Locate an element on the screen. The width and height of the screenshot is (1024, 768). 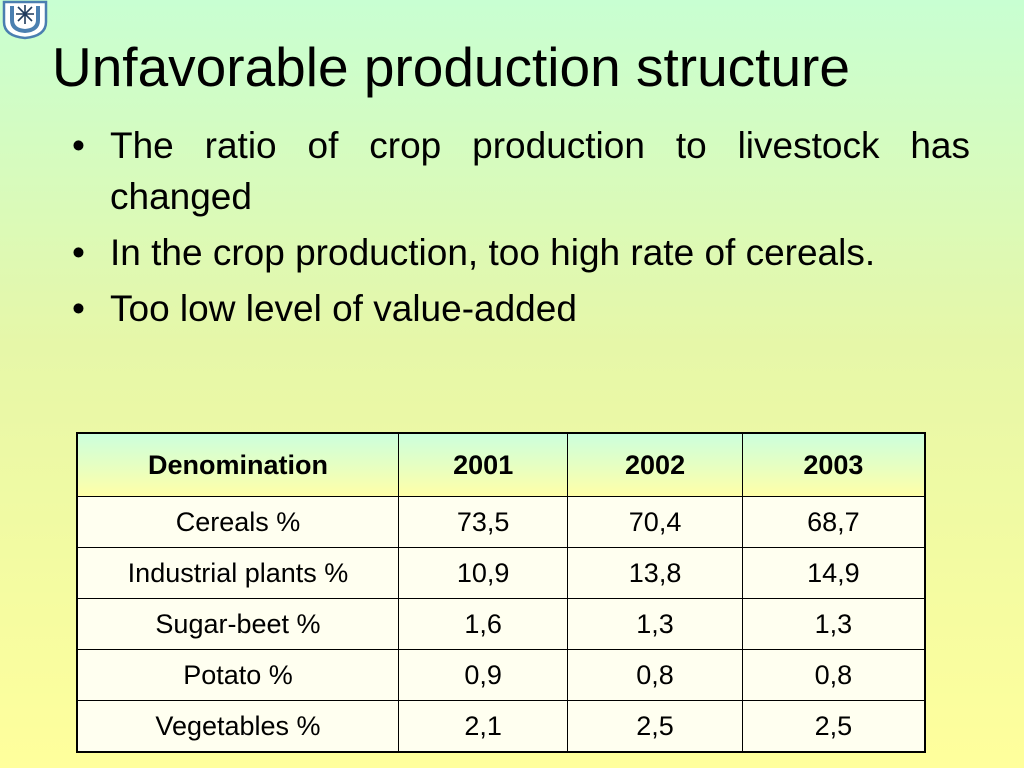
table-cell: Cereals % is located at coordinates (237, 522).